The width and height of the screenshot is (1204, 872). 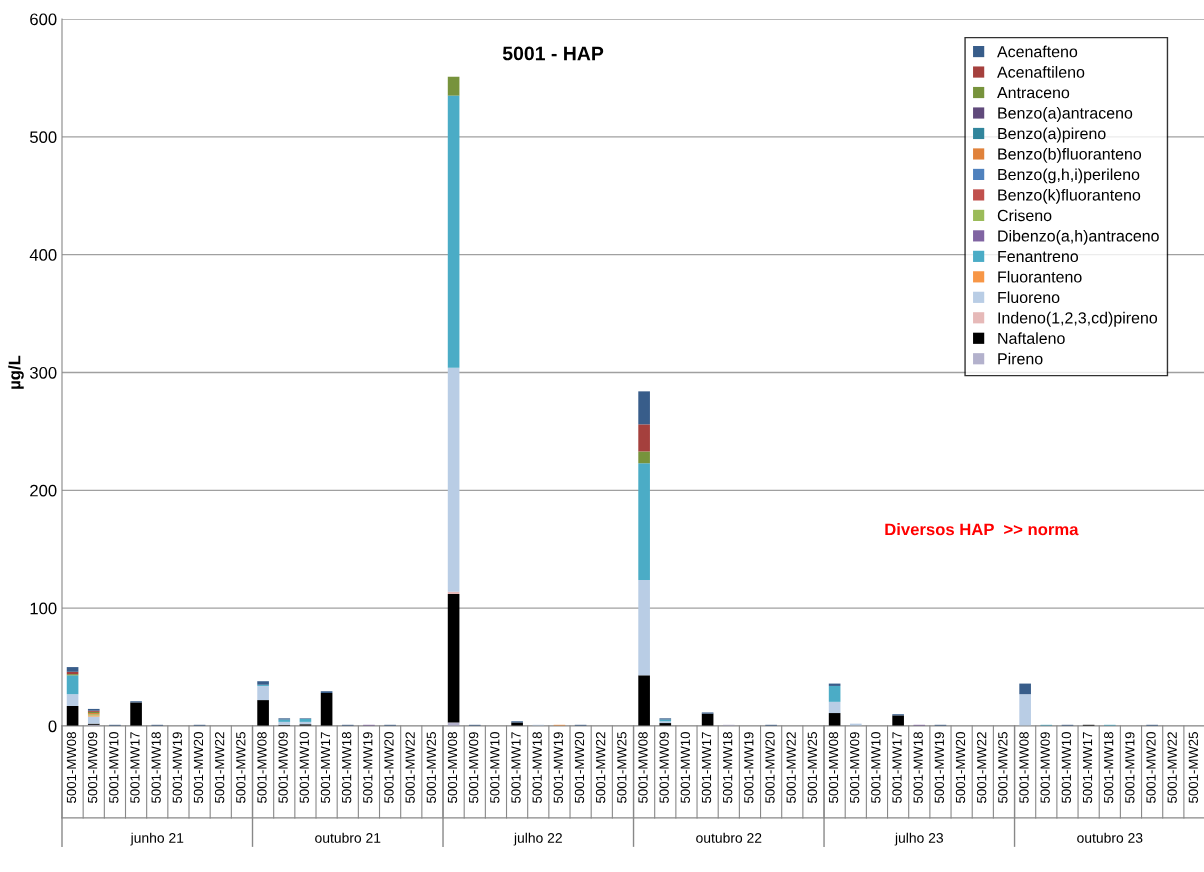 What do you see at coordinates (1078, 237) in the screenshot?
I see `legend-label: Dibenzo(a,h)antraceno` at bounding box center [1078, 237].